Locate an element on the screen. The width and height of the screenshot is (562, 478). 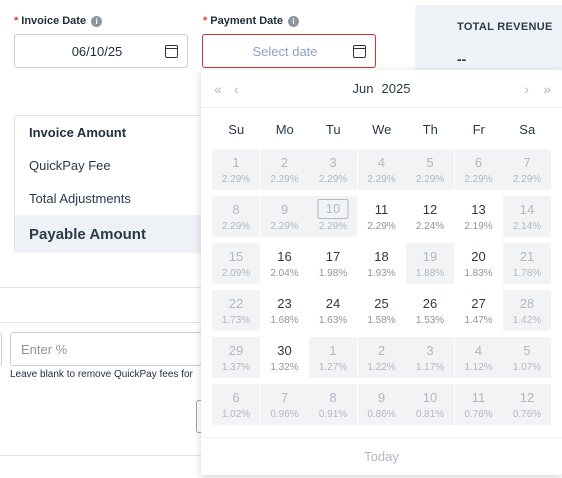
calendar-day: 10 0.81% is located at coordinates (430, 404).